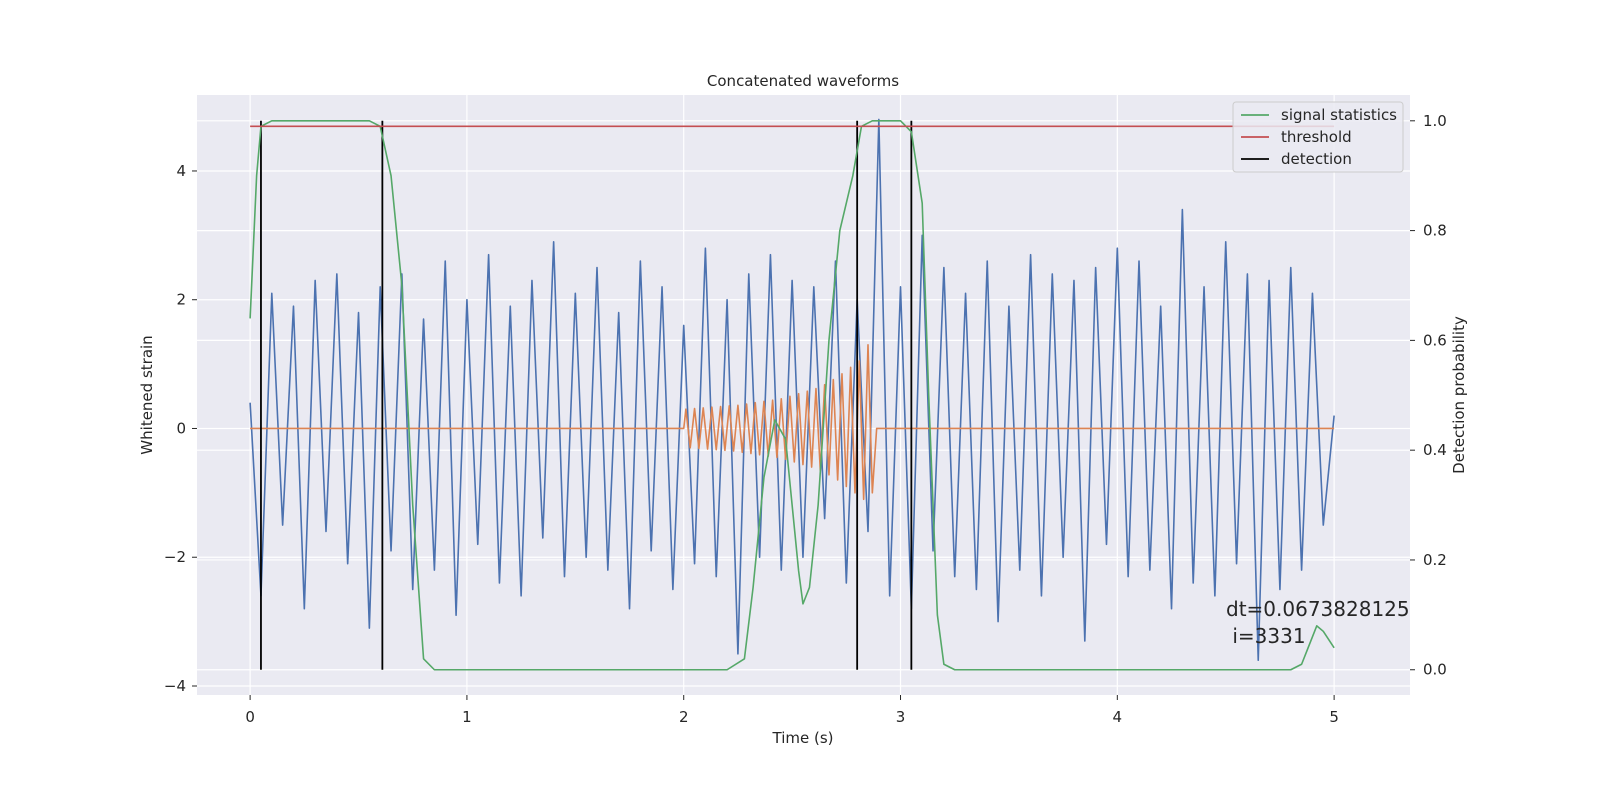 This screenshot has width=1600, height=800. Describe the element at coordinates (1435, 560) in the screenshot. I see `y2-tick-label: 0.2` at that location.